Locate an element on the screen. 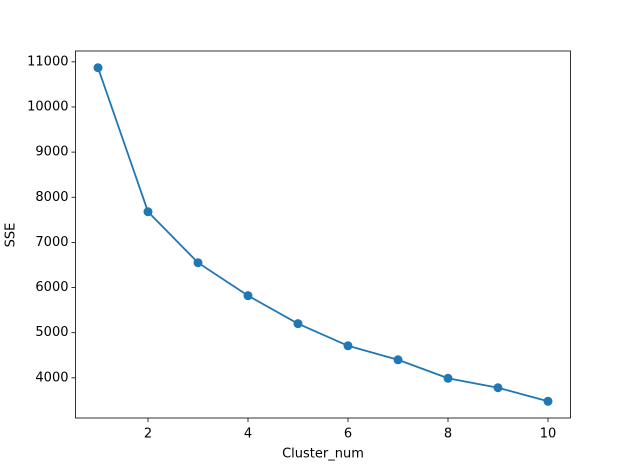 This screenshot has width=621, height=465. x-tick-label: 8 is located at coordinates (448, 434).